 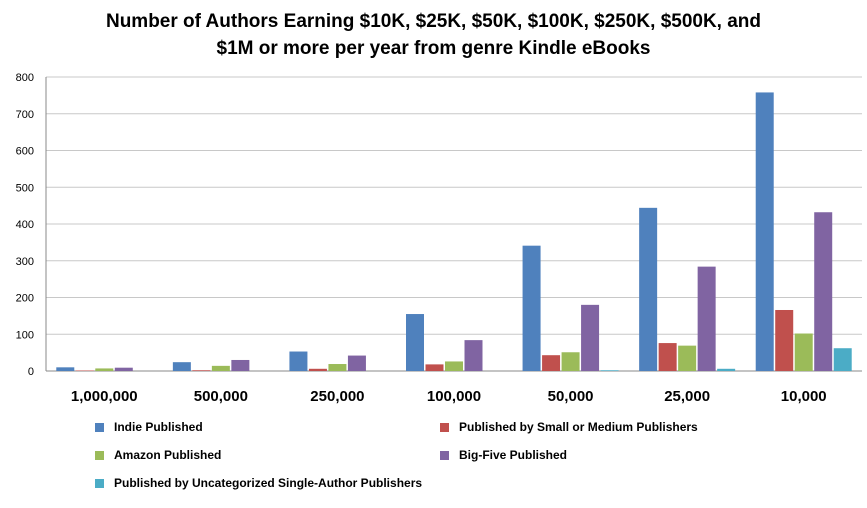 What do you see at coordinates (25, 262) in the screenshot?
I see `y-tick-label: 300` at bounding box center [25, 262].